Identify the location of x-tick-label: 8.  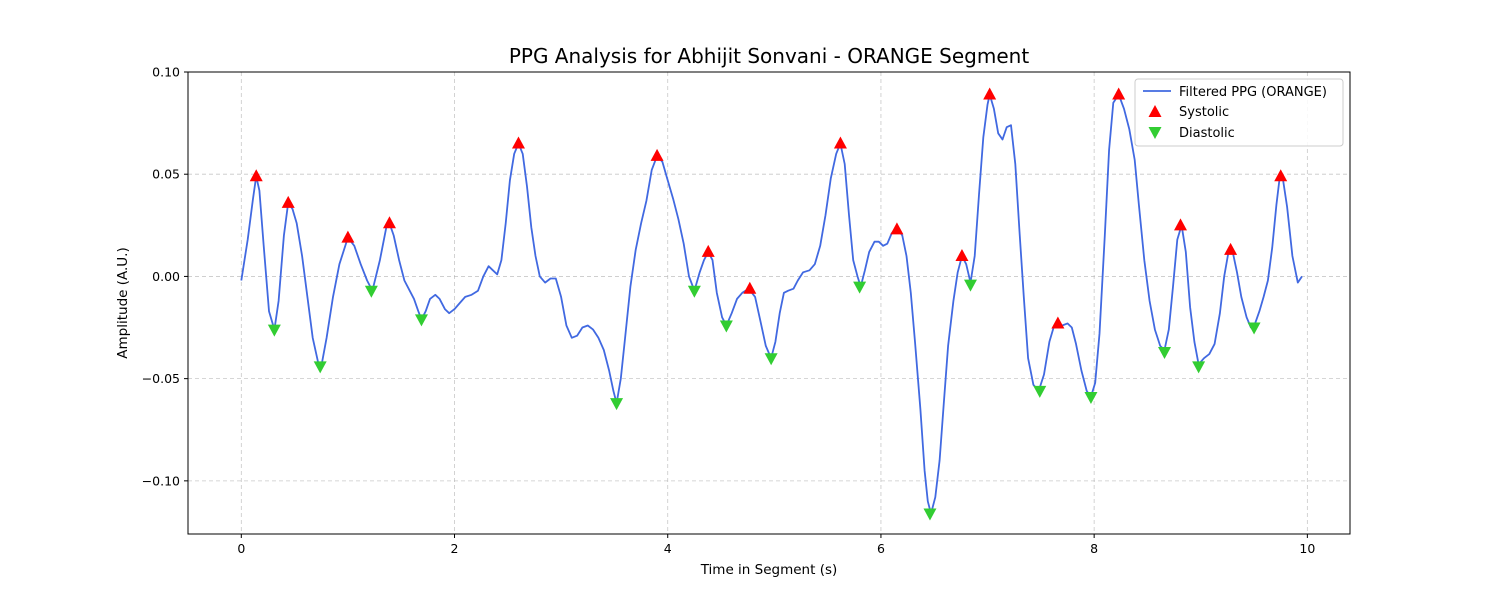
(1094, 548).